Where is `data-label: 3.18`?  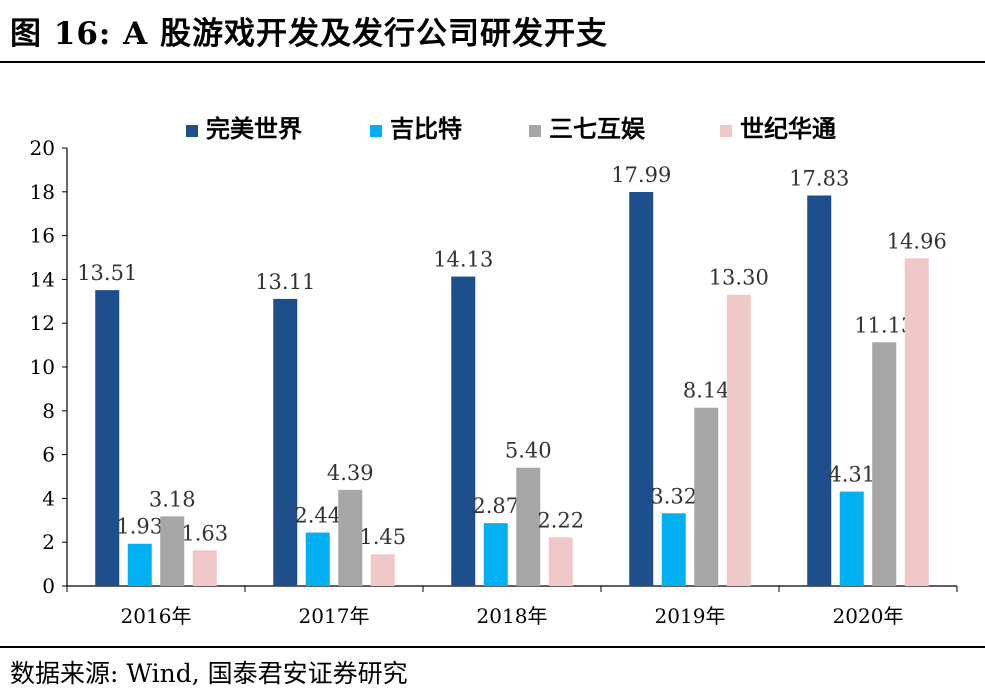 data-label: 3.18 is located at coordinates (172, 499).